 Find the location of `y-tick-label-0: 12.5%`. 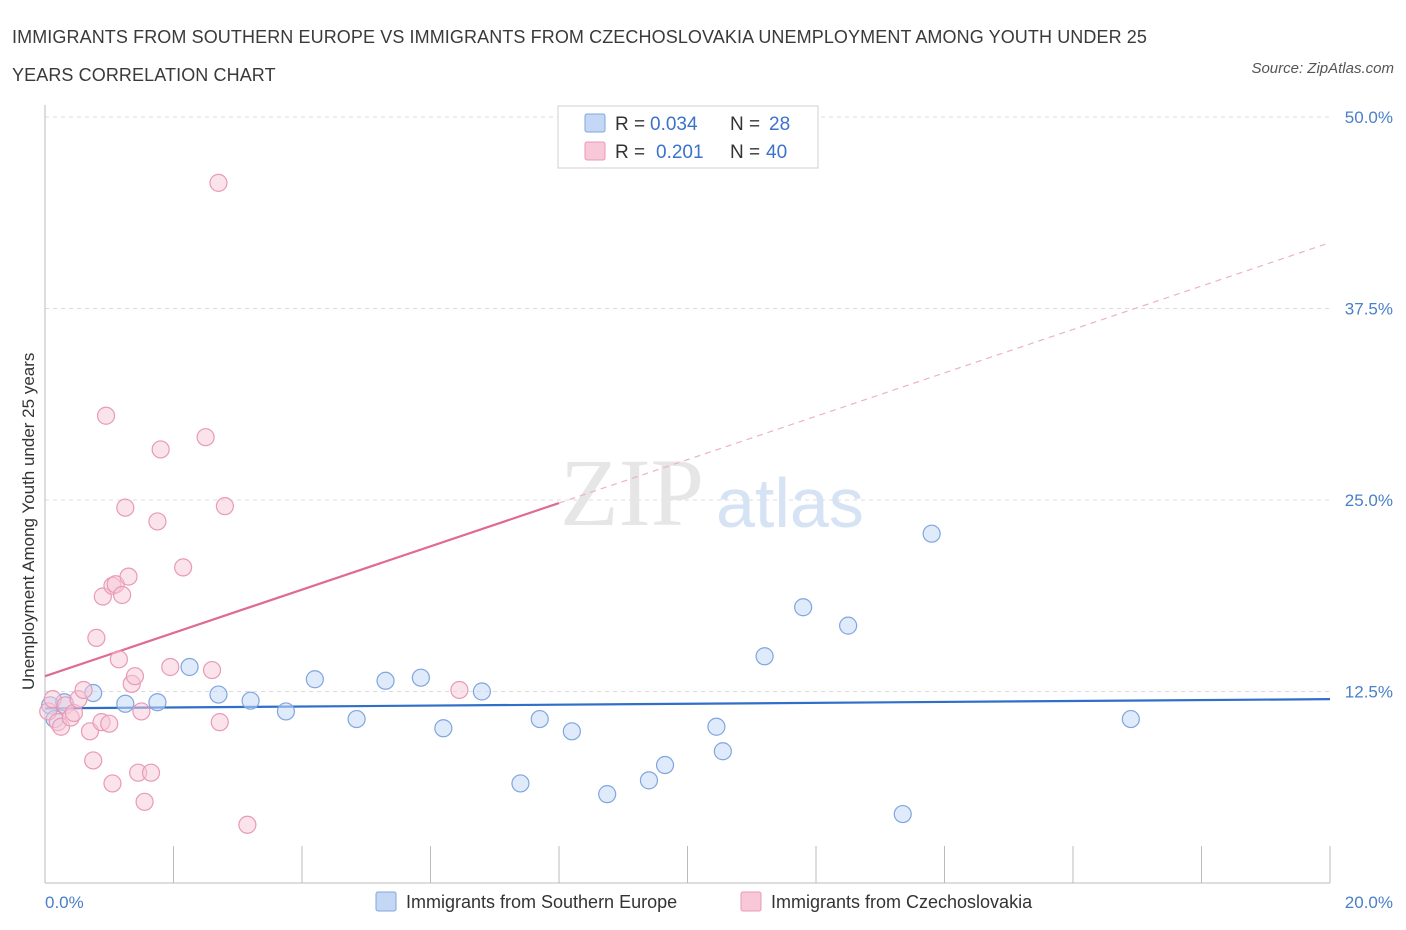

y-tick-label-0: 12.5% is located at coordinates (1369, 692).